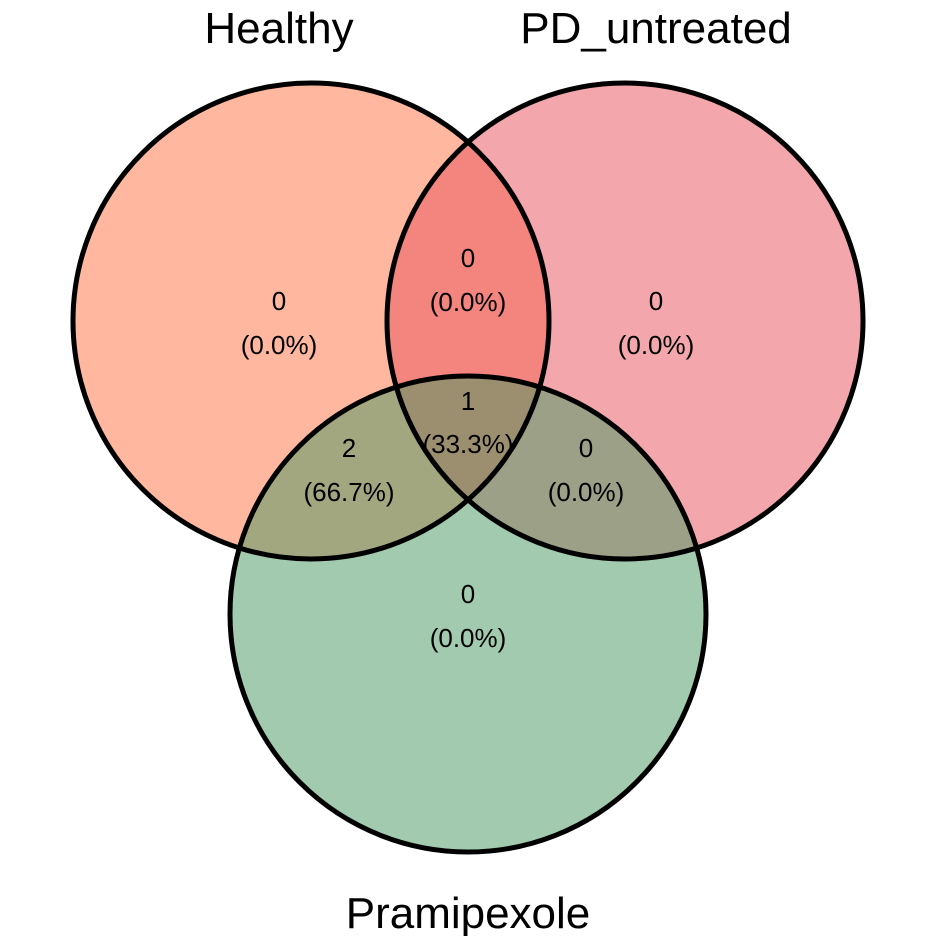 The image size is (936, 936). I want to click on healthy-pd-count: 0, so click(468, 258).